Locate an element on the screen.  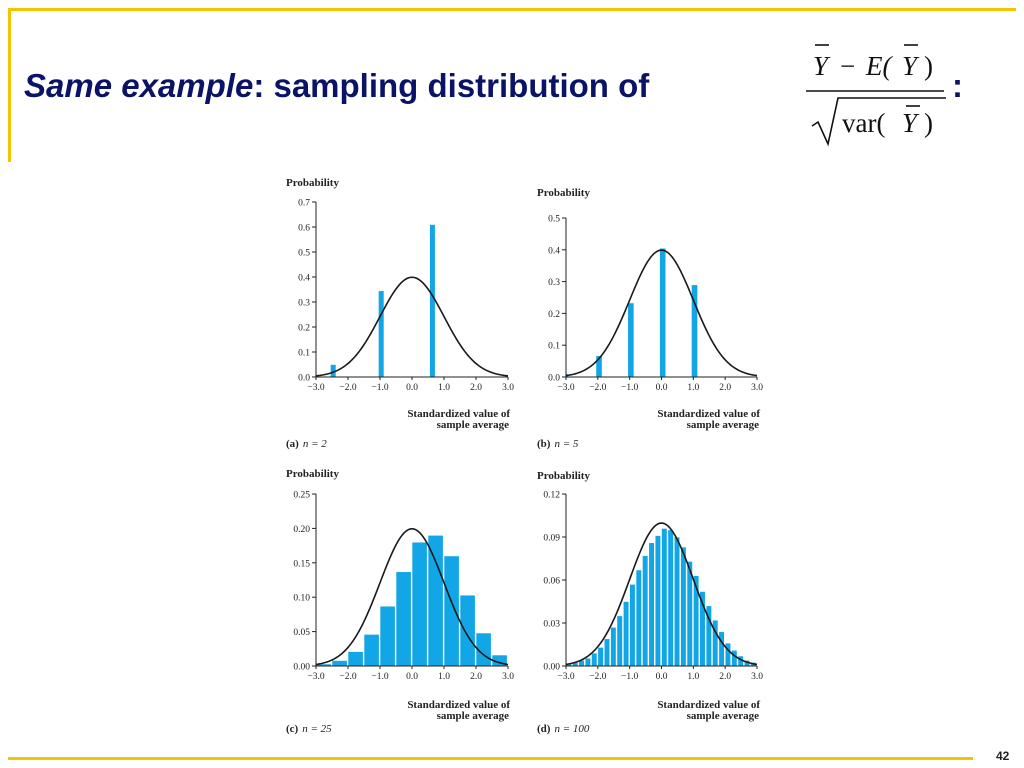
chart-1-normal-curve is located at coordinates (412, 326).